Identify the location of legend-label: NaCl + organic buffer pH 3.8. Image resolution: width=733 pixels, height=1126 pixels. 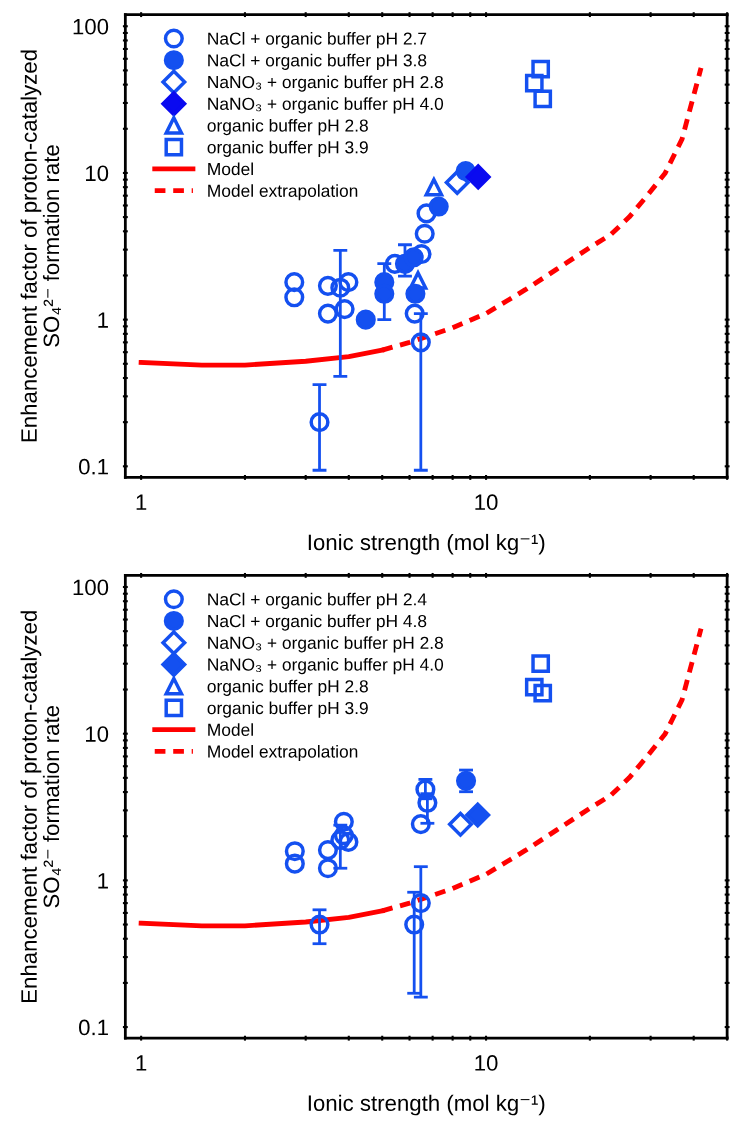
(317, 61).